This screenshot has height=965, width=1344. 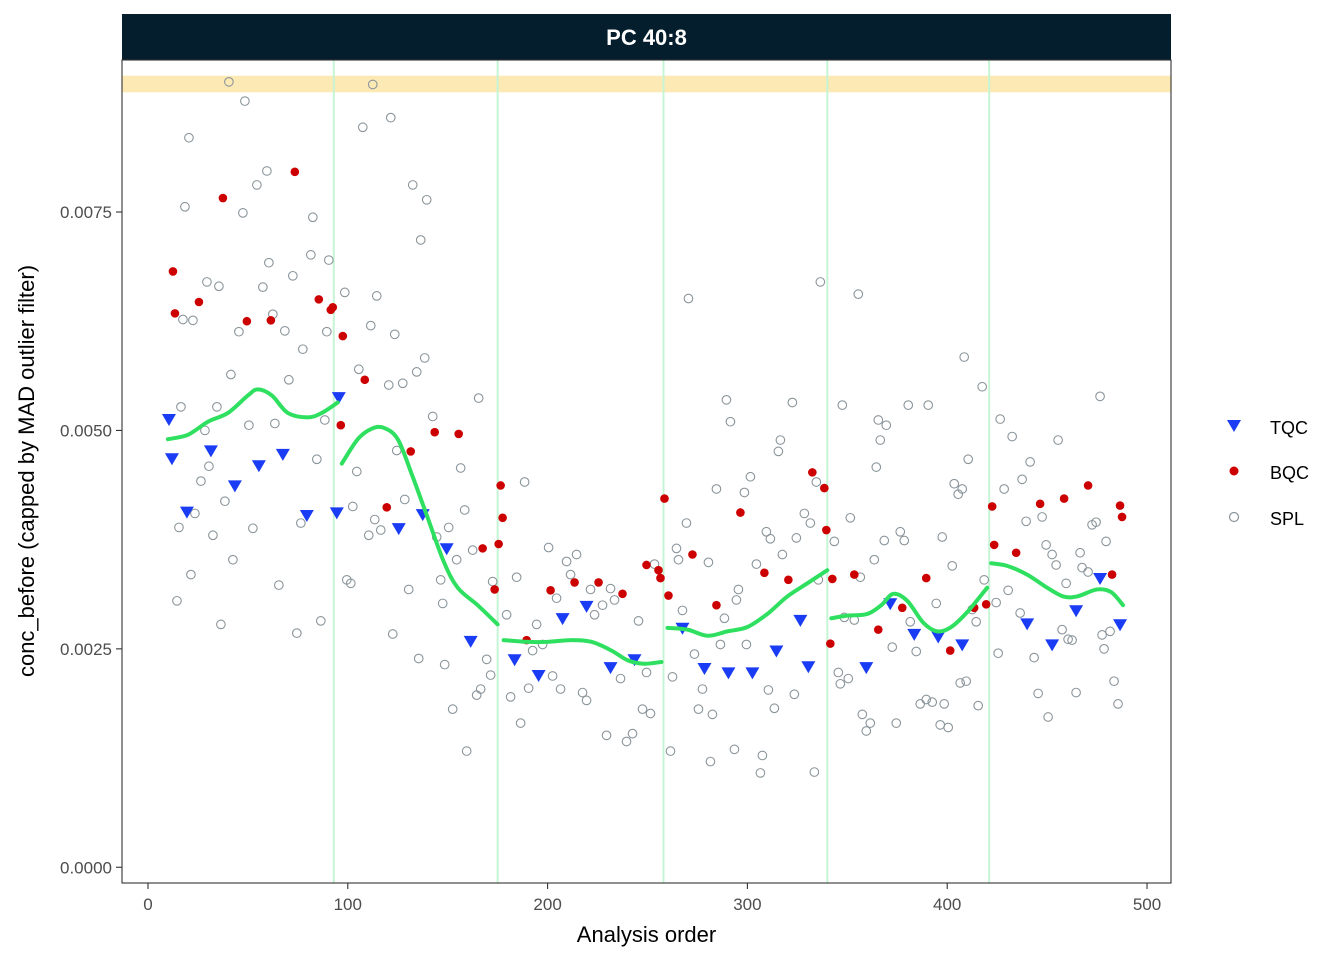 I want to click on loess-trend-line, so click(x=909, y=609).